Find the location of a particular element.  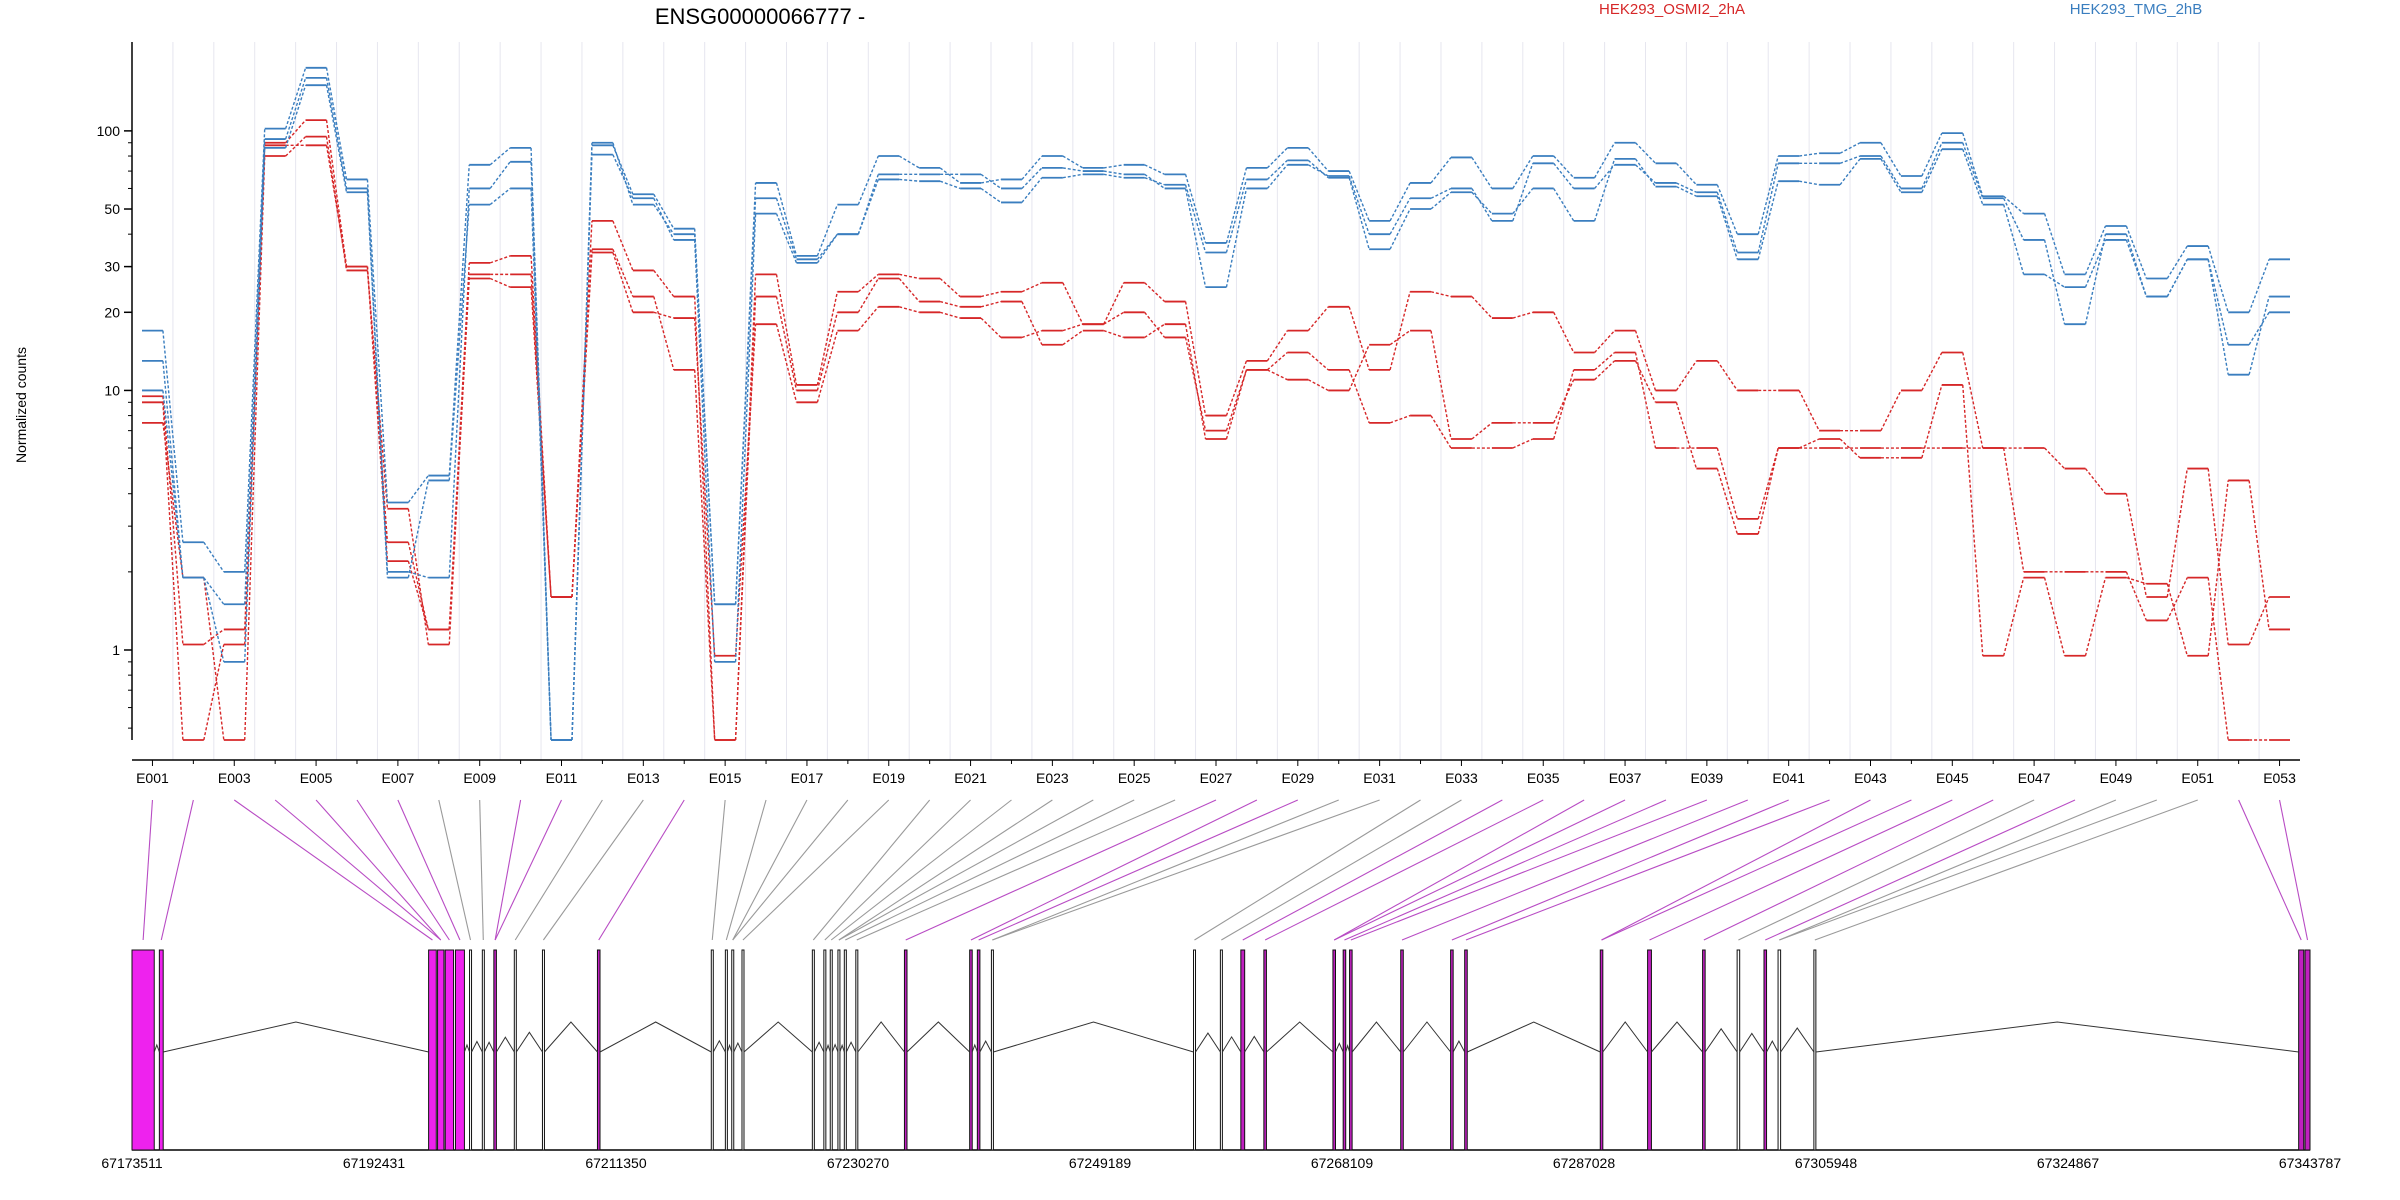

x-tick-label: E021 is located at coordinates (970, 778).